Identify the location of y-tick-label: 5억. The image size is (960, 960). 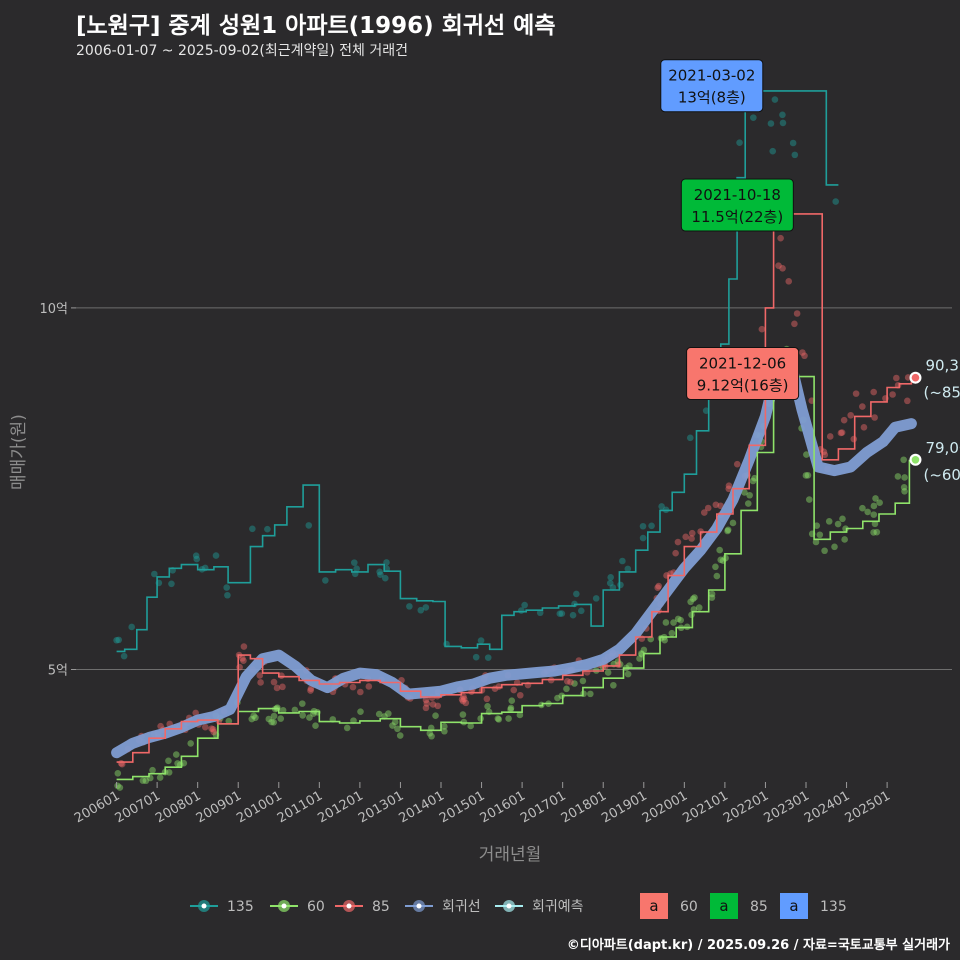
(58, 671).